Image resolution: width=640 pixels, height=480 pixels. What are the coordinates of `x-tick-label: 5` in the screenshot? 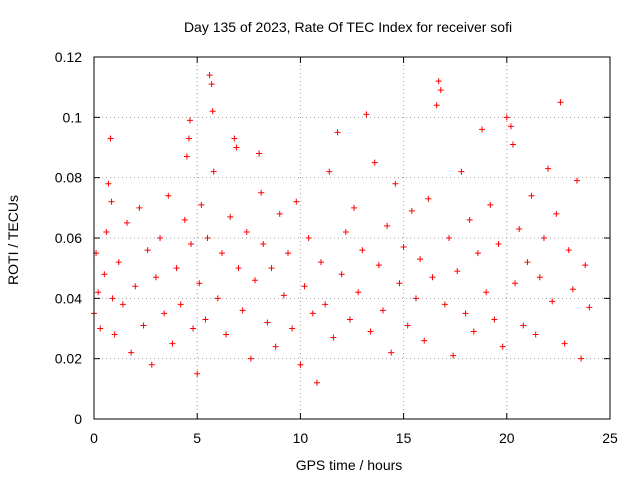 It's located at (197, 438).